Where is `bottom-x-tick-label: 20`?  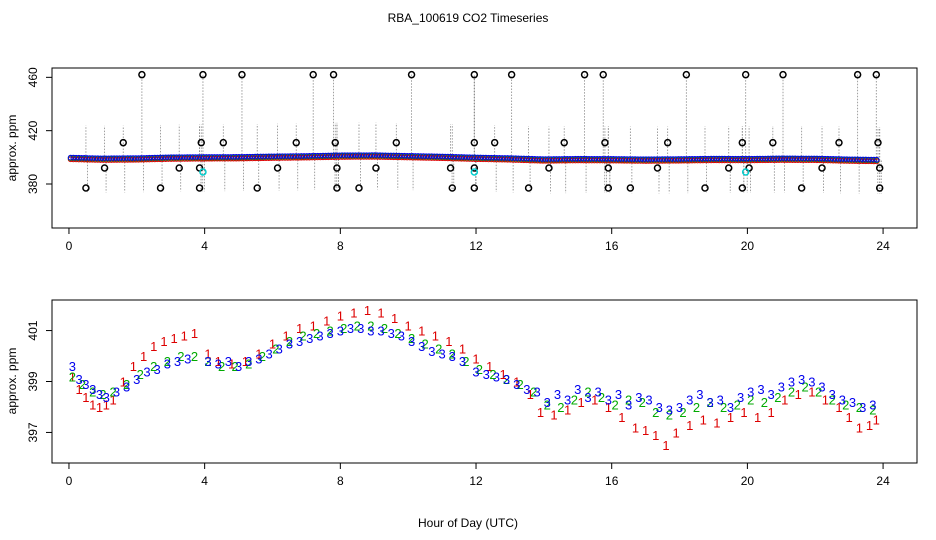 bottom-x-tick-label: 20 is located at coordinates (748, 481).